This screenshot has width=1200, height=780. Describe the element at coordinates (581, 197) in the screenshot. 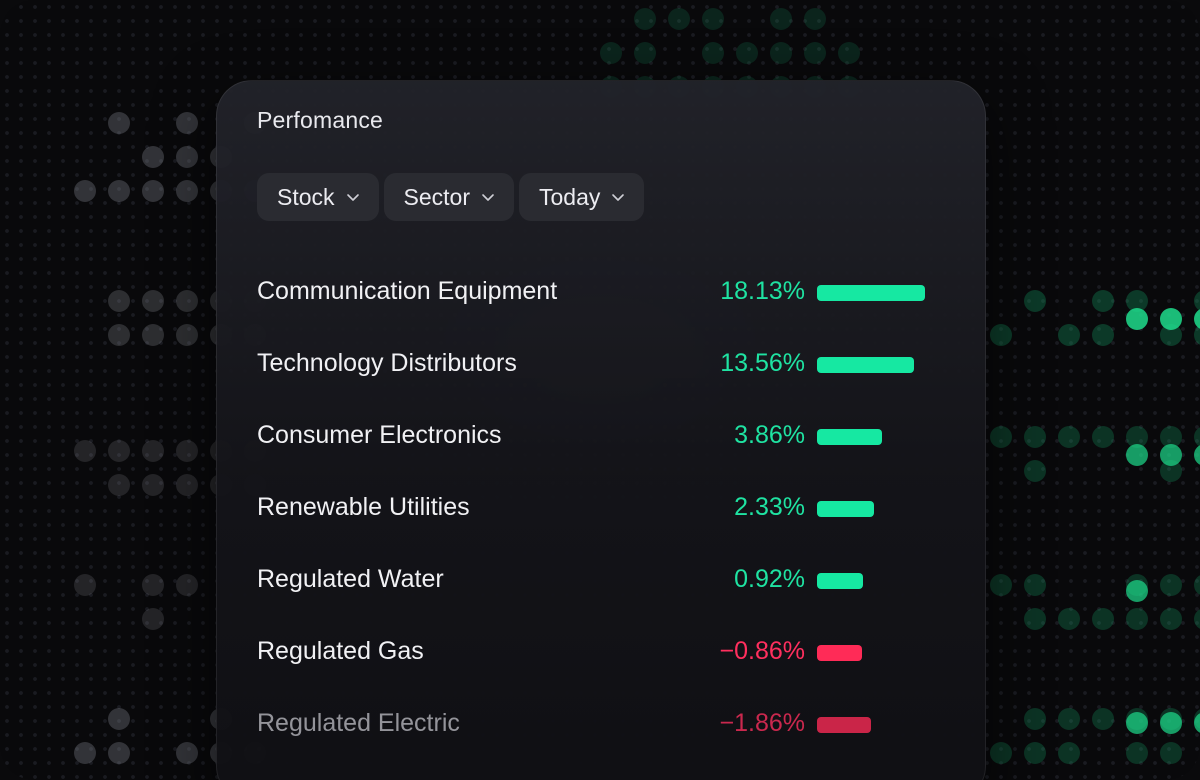

I see `period-filter-dropdown: Today` at that location.